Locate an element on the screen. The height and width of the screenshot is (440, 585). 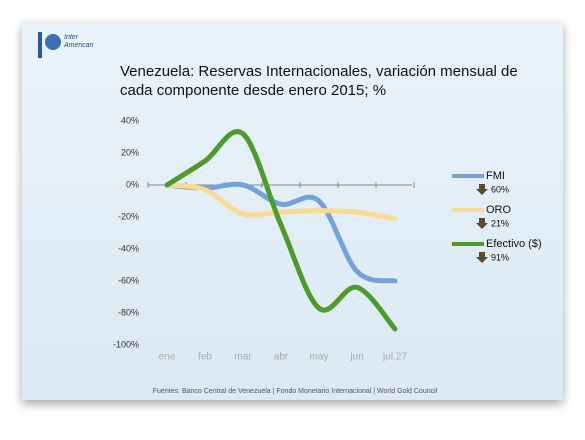
y-tick-label: -20% is located at coordinates (128, 216).